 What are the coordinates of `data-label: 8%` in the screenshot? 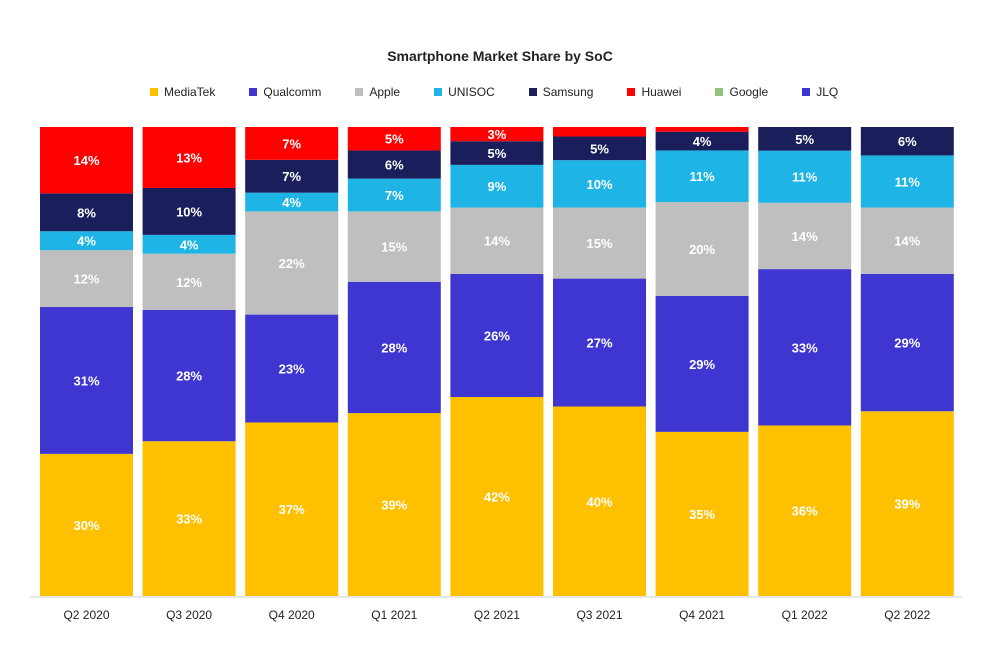 It's located at (86, 212).